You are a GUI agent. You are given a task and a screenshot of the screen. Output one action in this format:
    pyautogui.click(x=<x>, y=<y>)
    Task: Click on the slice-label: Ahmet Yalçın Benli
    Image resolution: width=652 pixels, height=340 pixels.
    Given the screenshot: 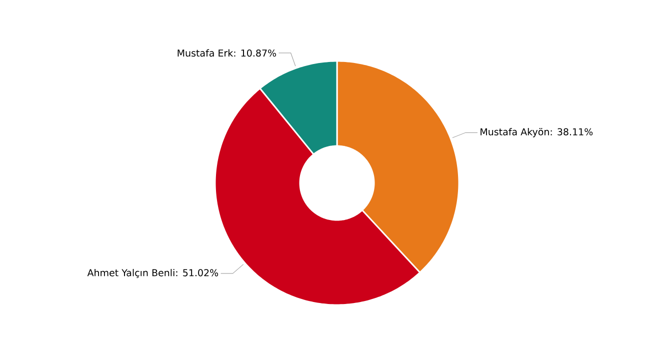 What is the action you would take?
    pyautogui.click(x=130, y=273)
    